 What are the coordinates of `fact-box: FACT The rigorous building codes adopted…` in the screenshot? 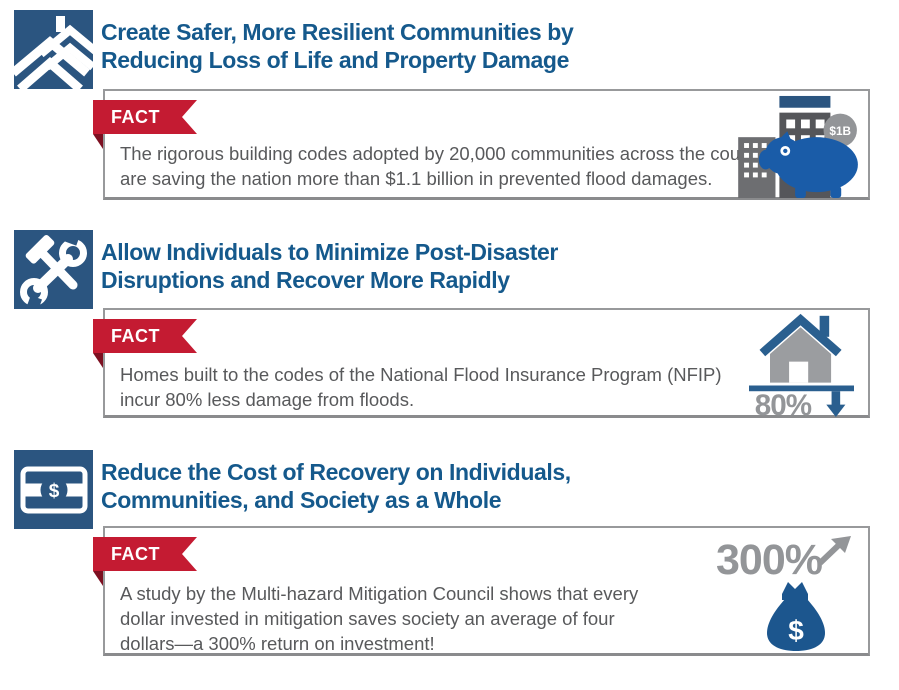 It's located at (481, 144).